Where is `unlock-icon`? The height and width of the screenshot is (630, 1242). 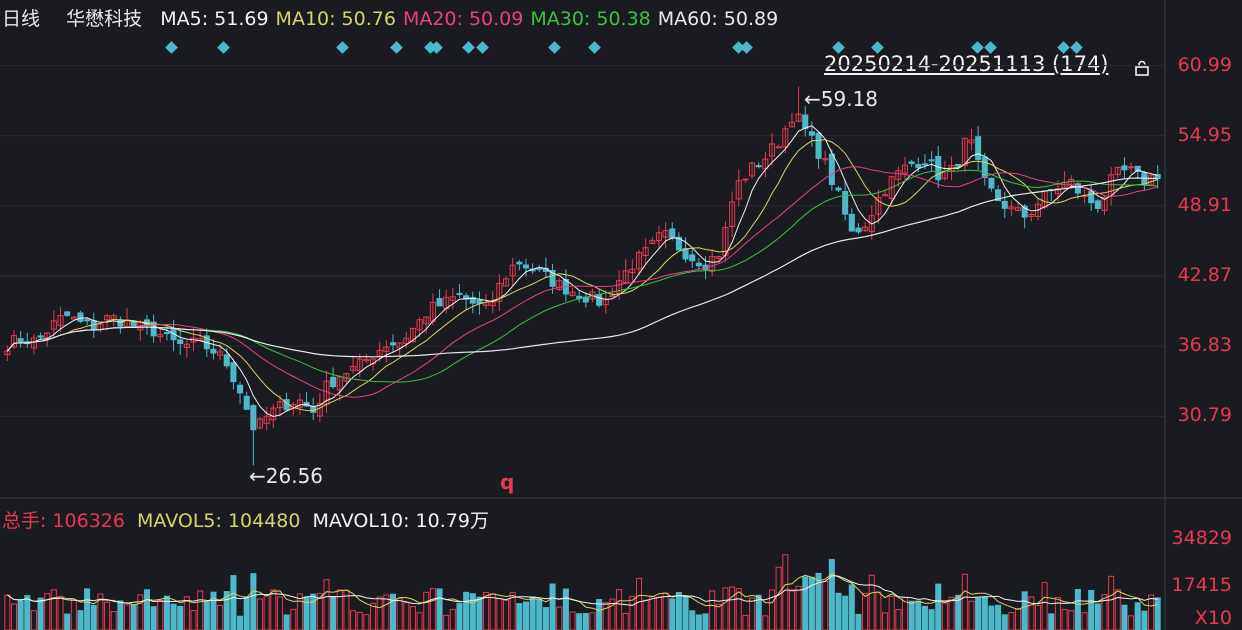 unlock-icon is located at coordinates (1142, 68).